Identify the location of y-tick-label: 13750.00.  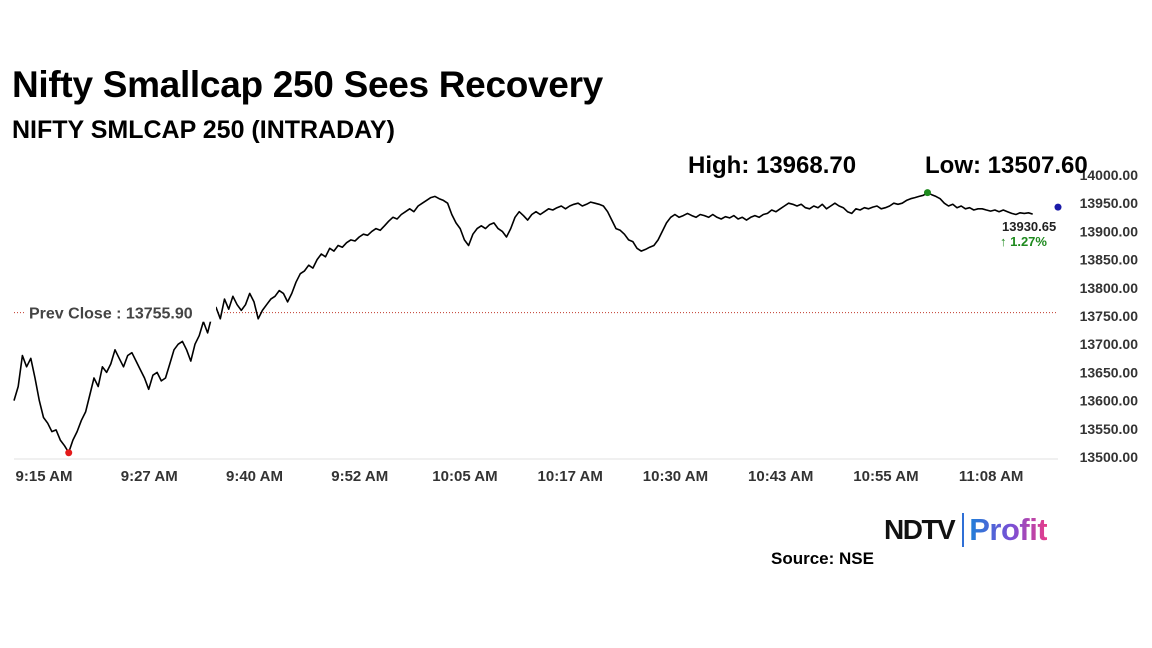
(1109, 316).